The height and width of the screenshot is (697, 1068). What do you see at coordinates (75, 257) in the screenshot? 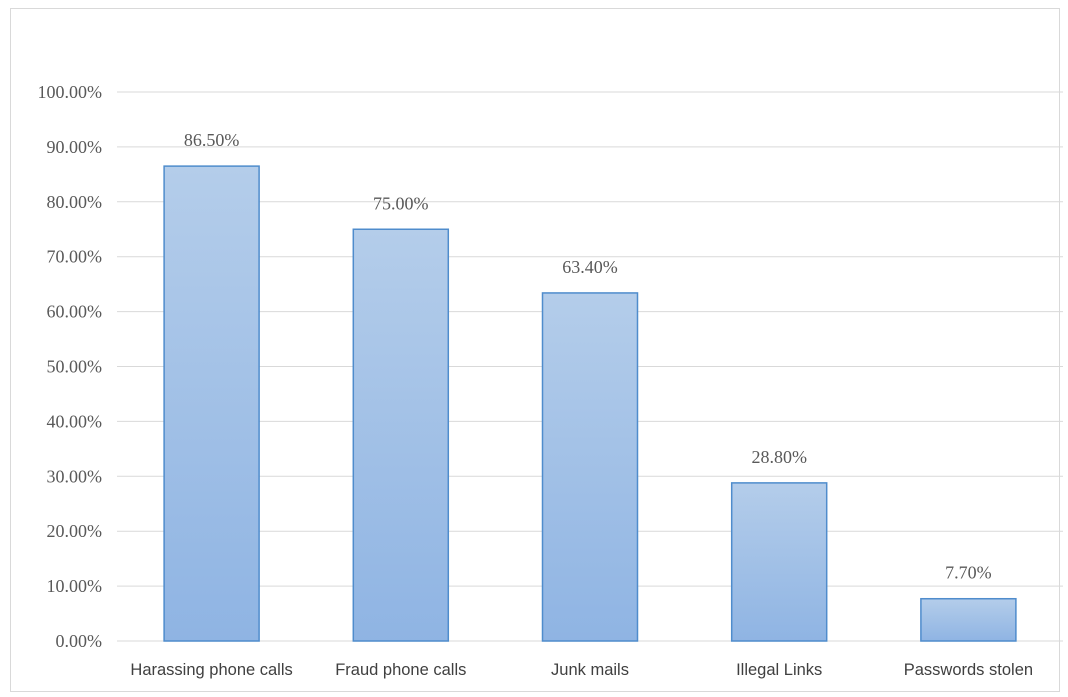
I see `y-tick-label: 70.00%` at bounding box center [75, 257].